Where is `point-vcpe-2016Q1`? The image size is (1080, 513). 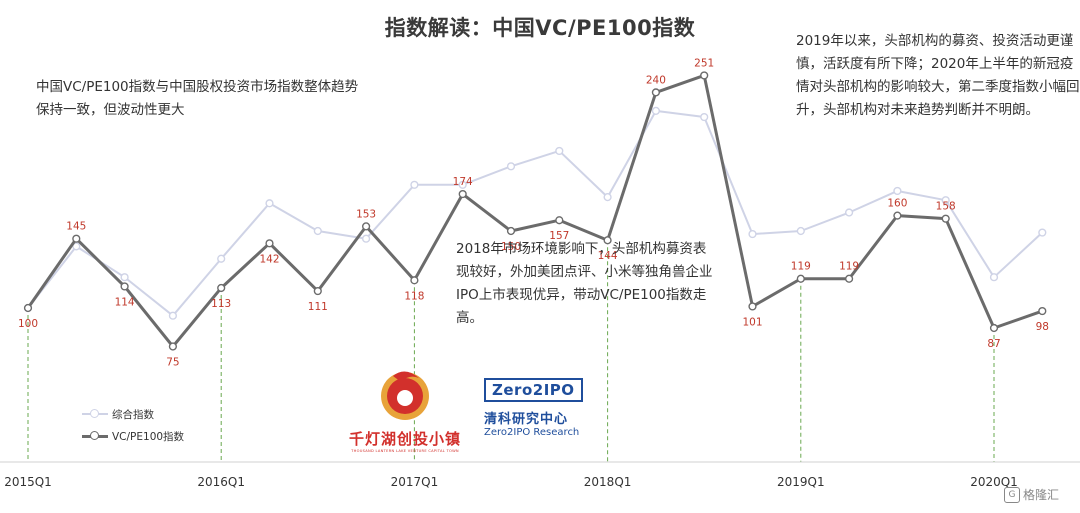
point-vcpe-2016Q1 is located at coordinates (221, 288).